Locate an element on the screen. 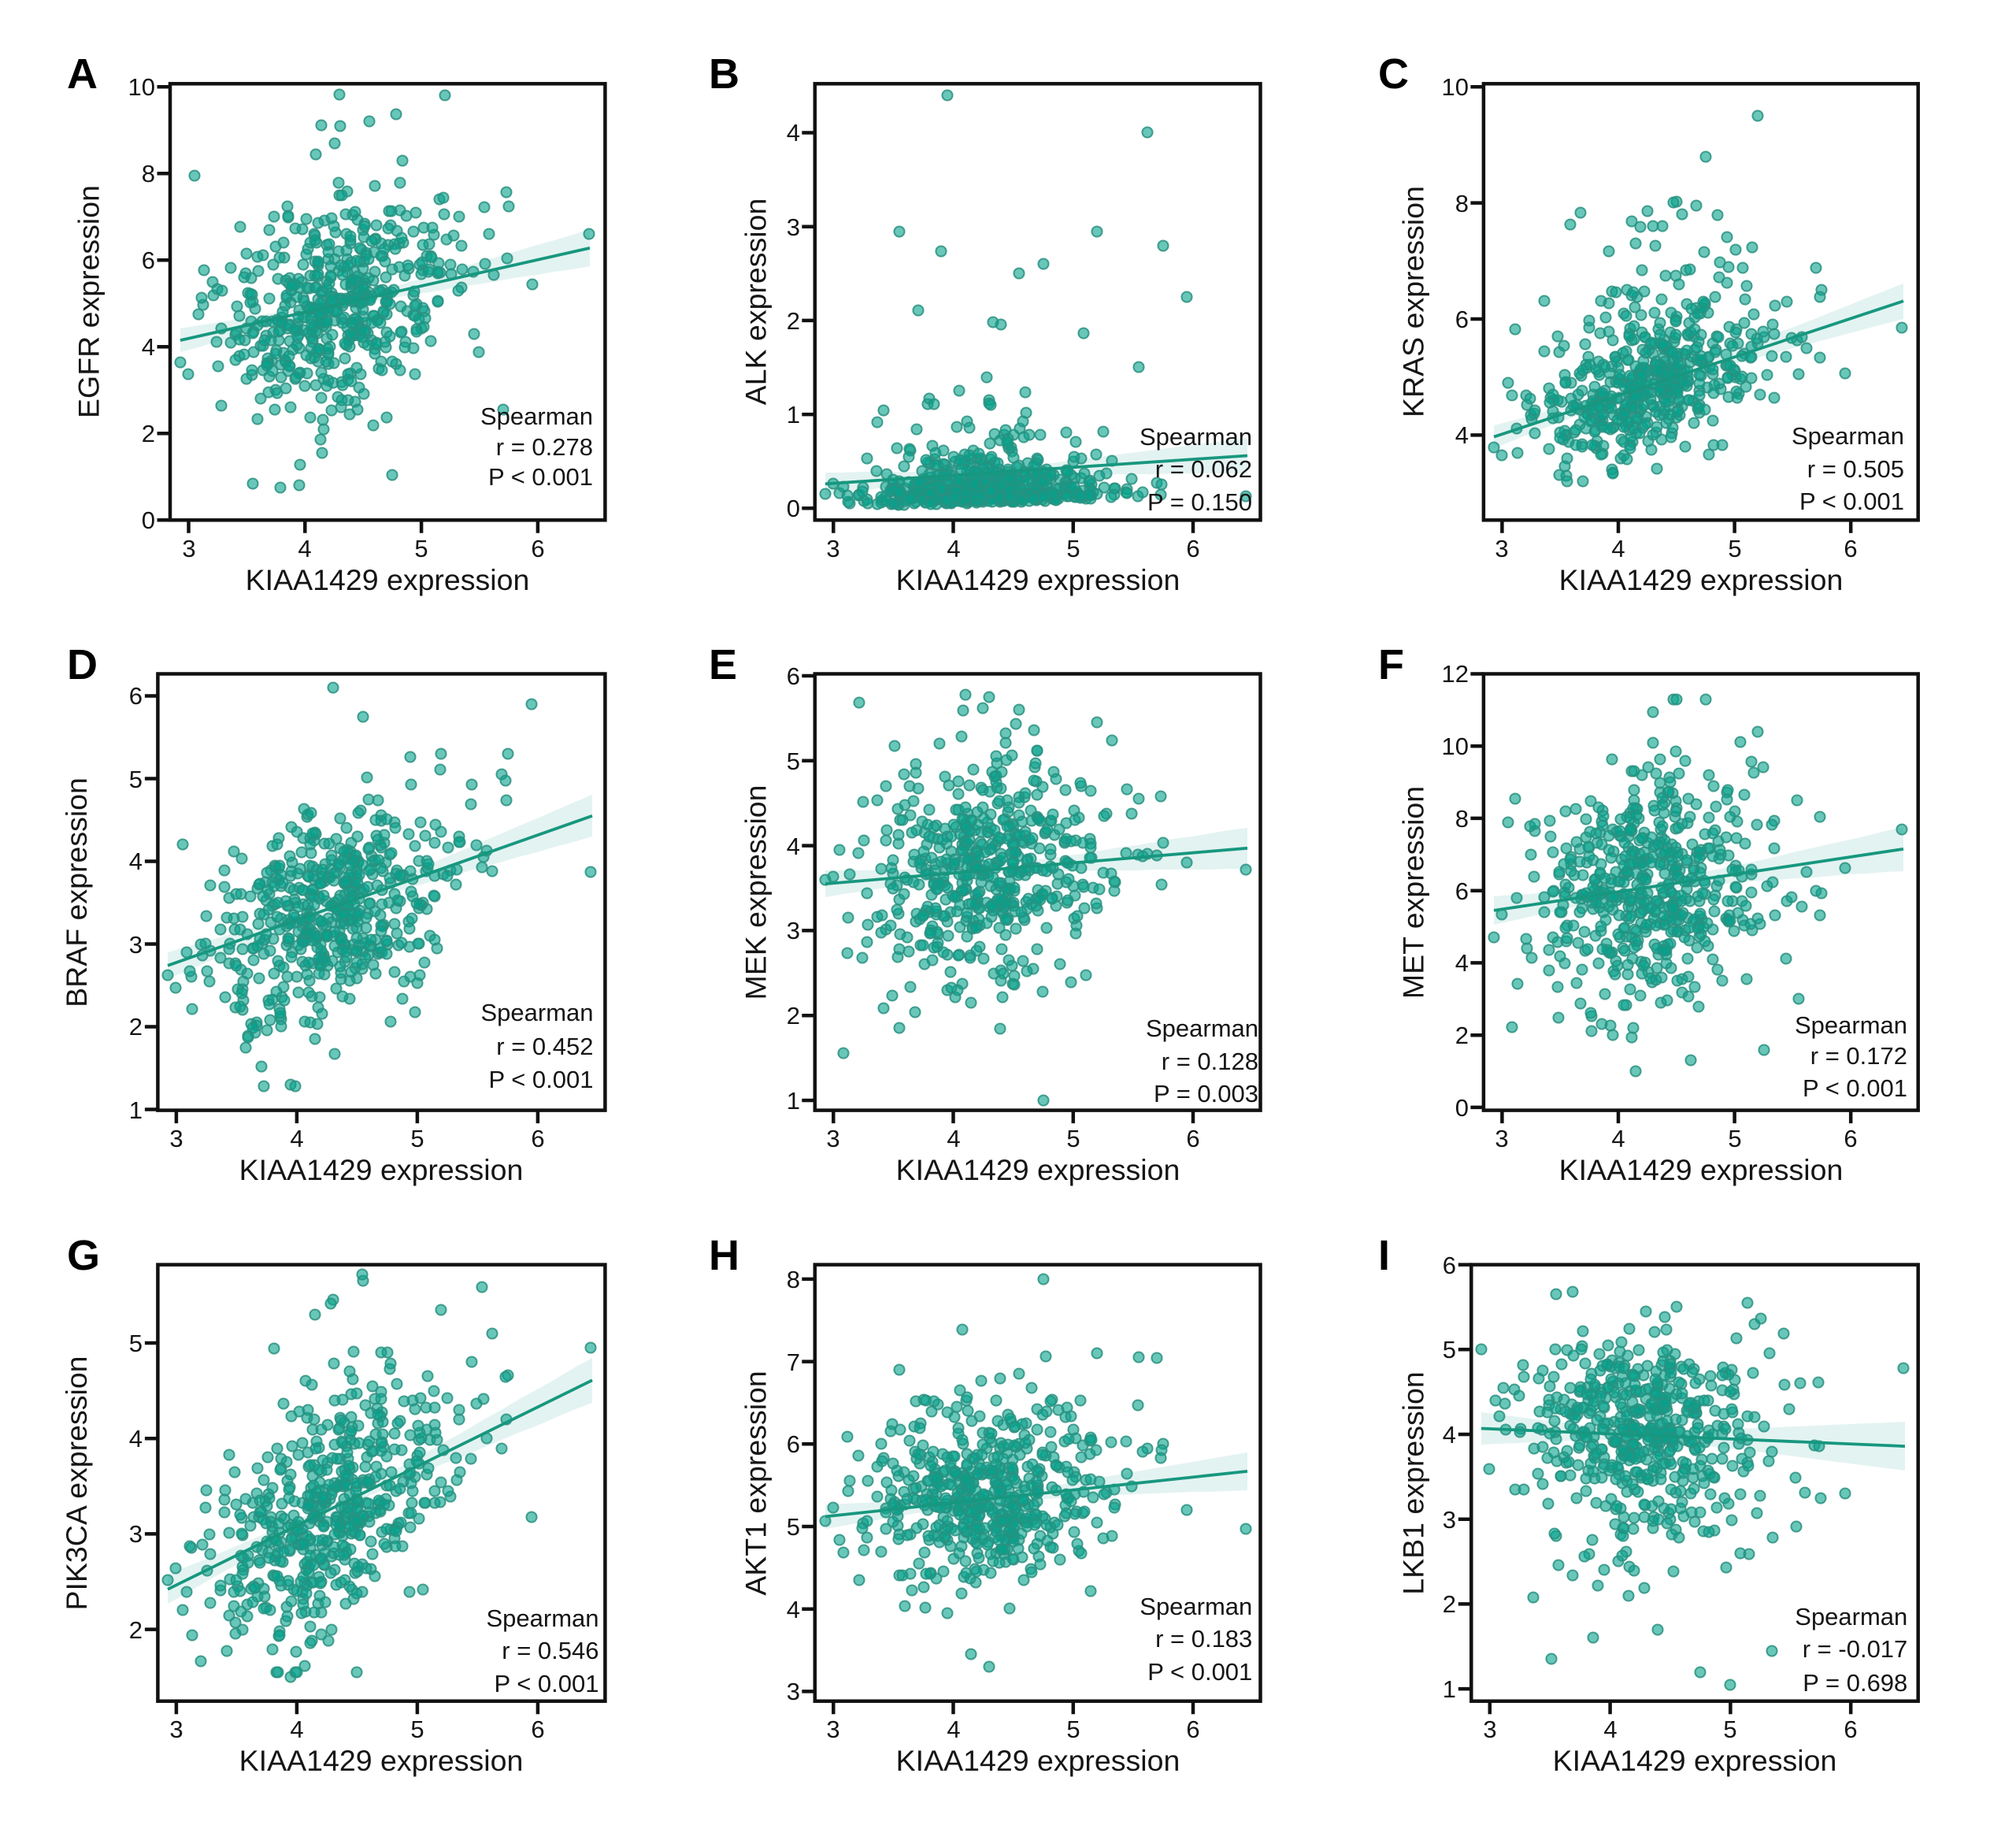 The height and width of the screenshot is (1840, 2016). svg-text: BRAF expression is located at coordinates (76, 892).